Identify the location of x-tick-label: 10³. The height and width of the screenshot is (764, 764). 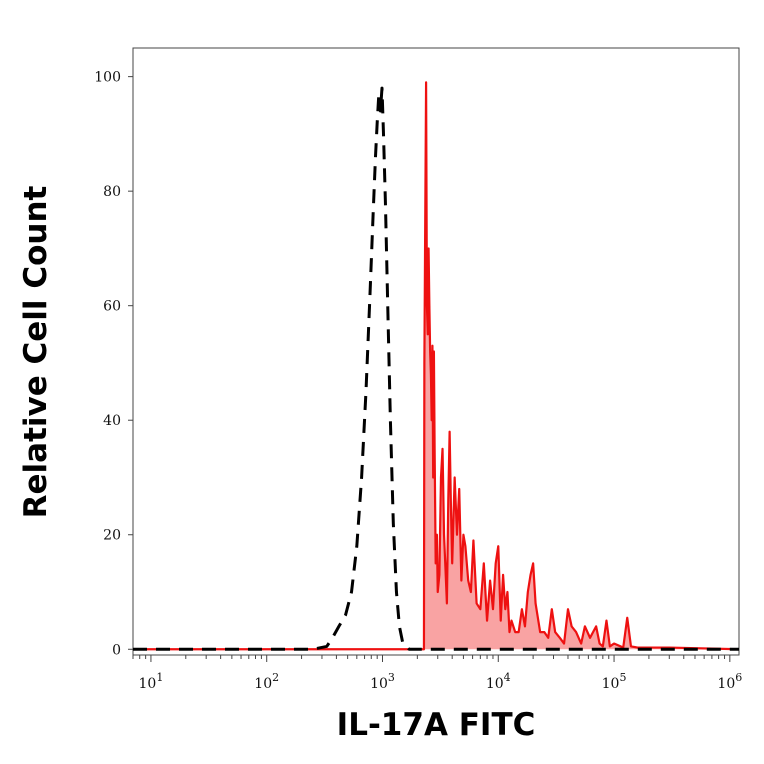
(382, 681).